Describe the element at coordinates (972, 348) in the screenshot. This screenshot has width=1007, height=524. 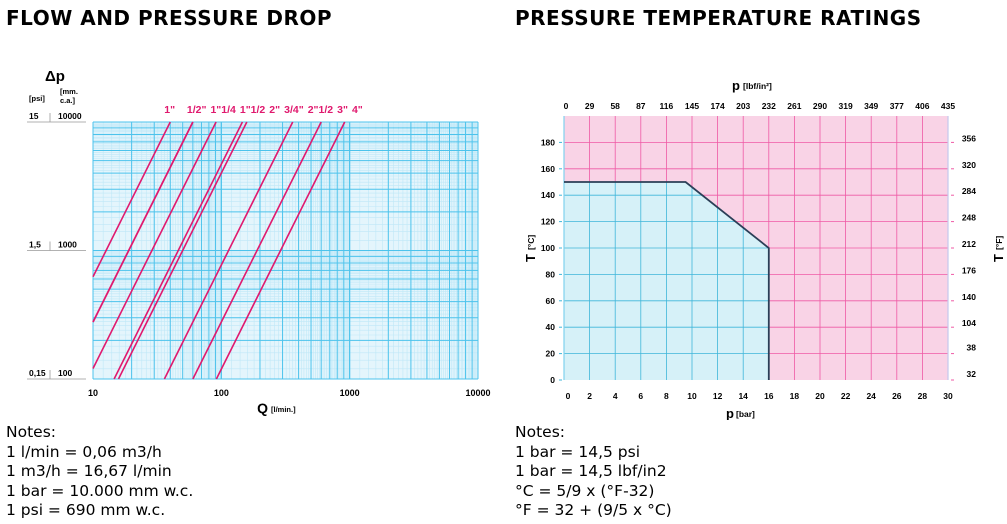
I see `y2-tick-label: 38` at that location.